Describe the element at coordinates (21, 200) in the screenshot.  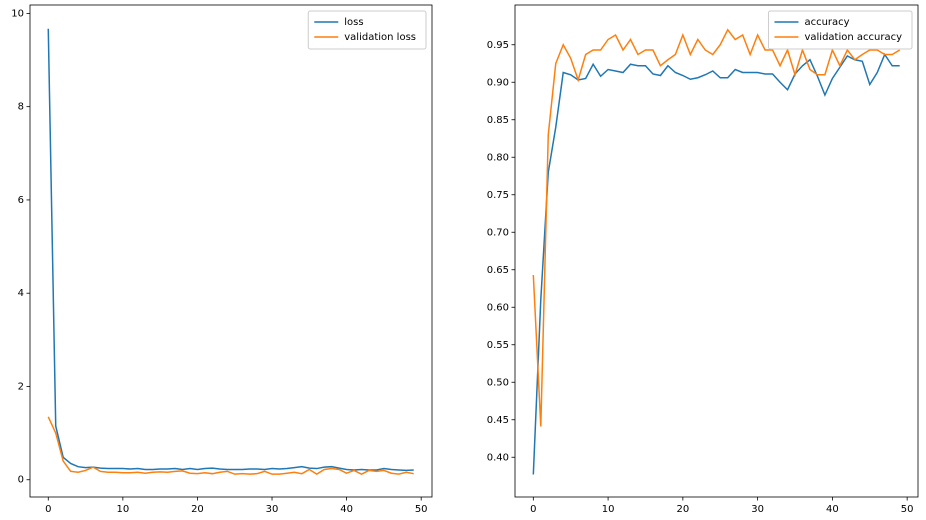
I see `y-tick-label: 6` at that location.